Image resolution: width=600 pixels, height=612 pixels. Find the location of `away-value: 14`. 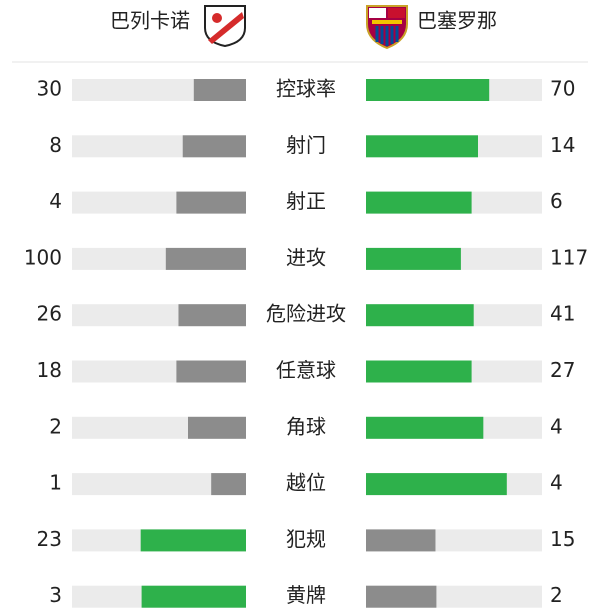

away-value: 14 is located at coordinates (562, 145).